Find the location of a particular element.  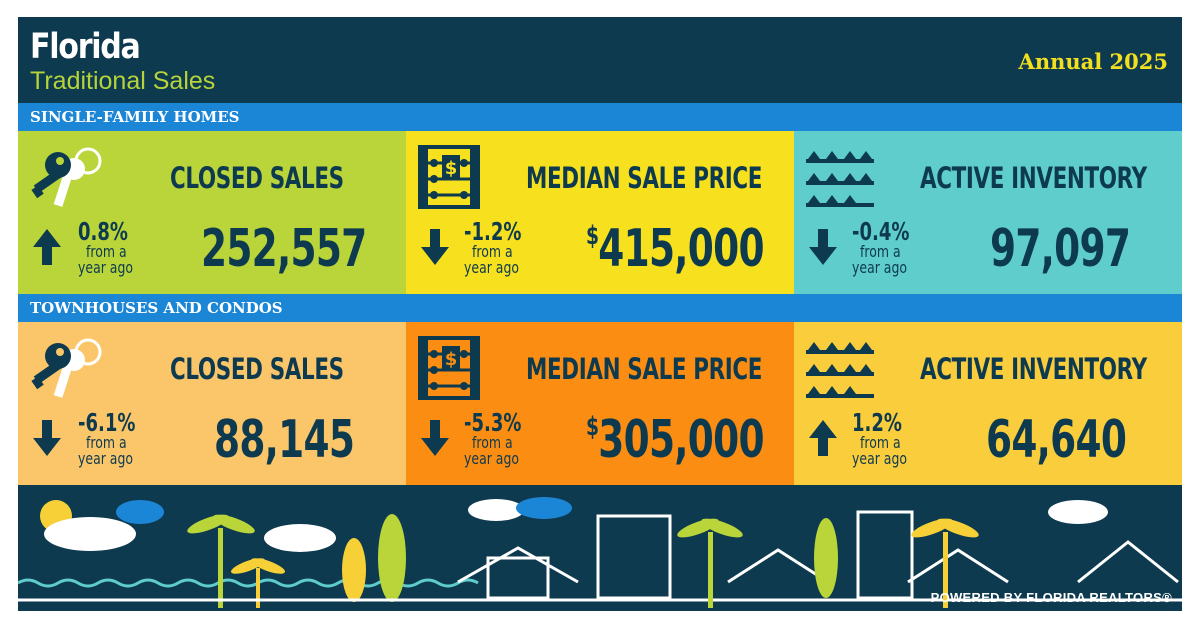

change-block: 1.2% from a year ago is located at coordinates (887, 438).